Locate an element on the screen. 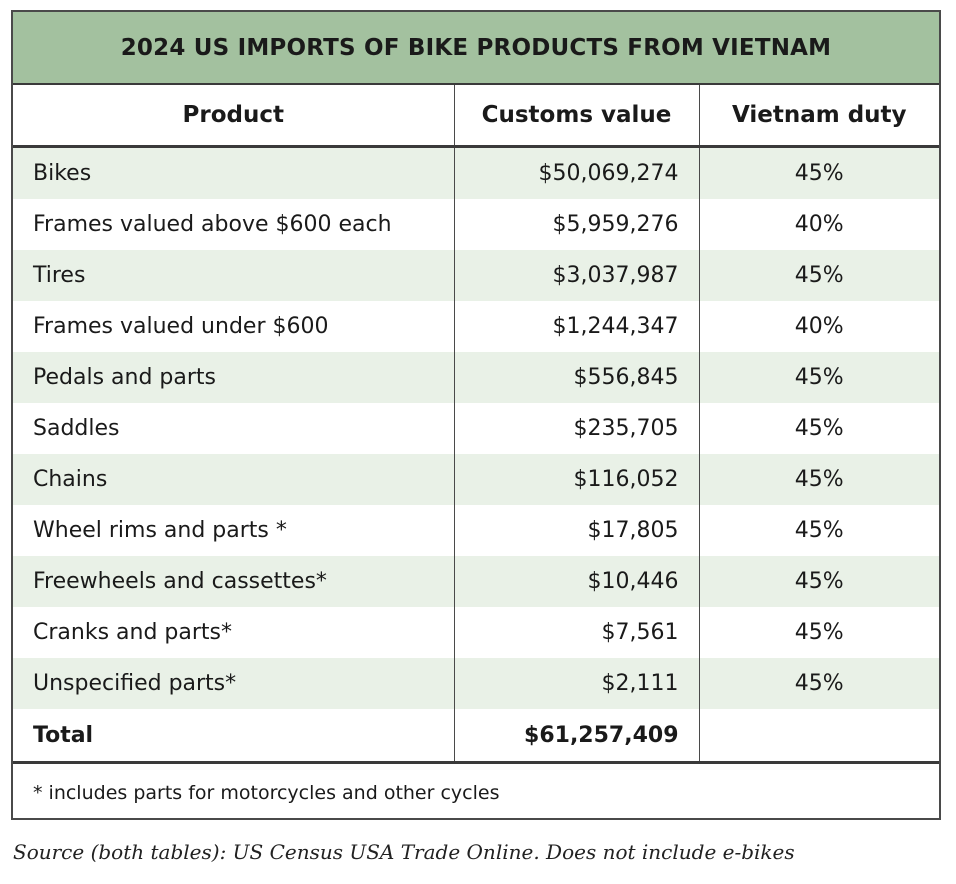 This screenshot has height=884, width=956. product-cell: Pedals and parts is located at coordinates (234, 377).